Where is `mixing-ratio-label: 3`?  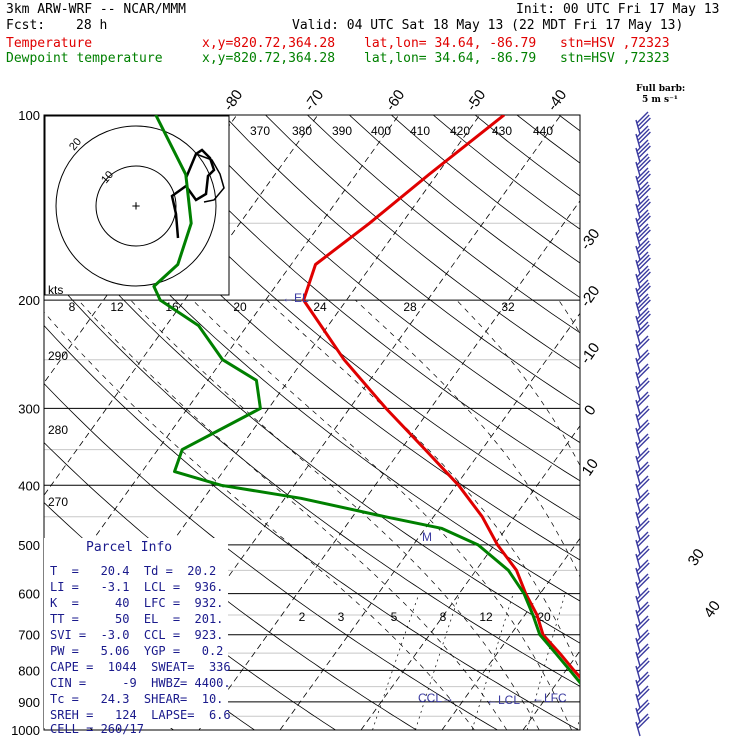
mixing-ratio-label: 3 is located at coordinates (341, 617).